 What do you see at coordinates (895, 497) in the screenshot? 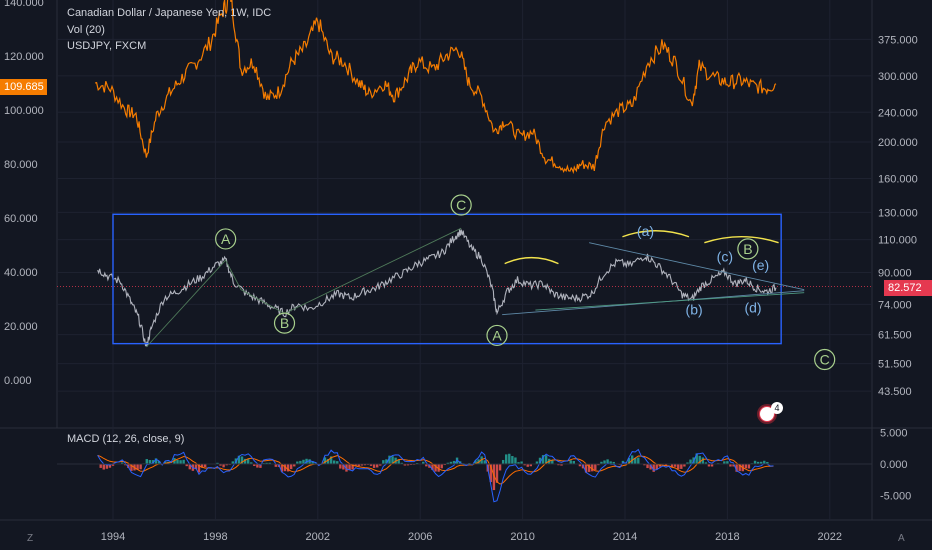
I see `macd-tick-label: -5.000` at bounding box center [895, 497].